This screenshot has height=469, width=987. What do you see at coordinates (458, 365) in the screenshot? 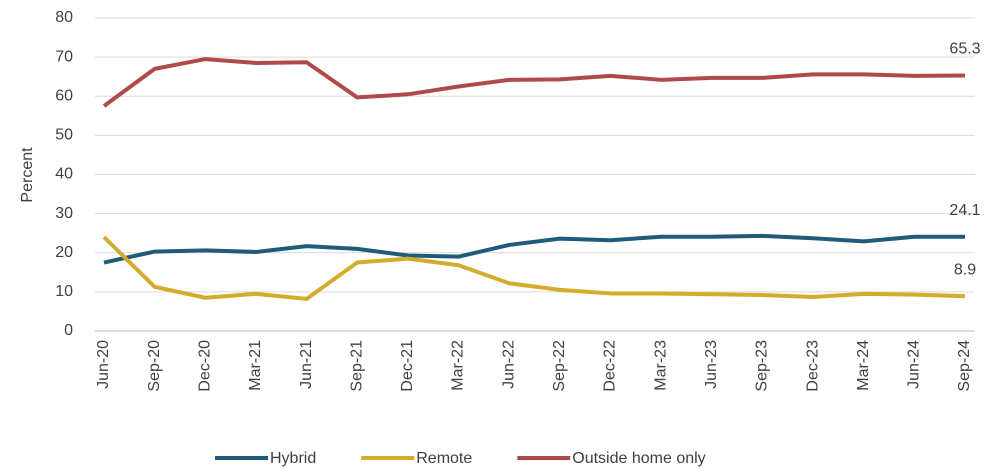
I see `x-tick-label: Mar-22` at bounding box center [458, 365].